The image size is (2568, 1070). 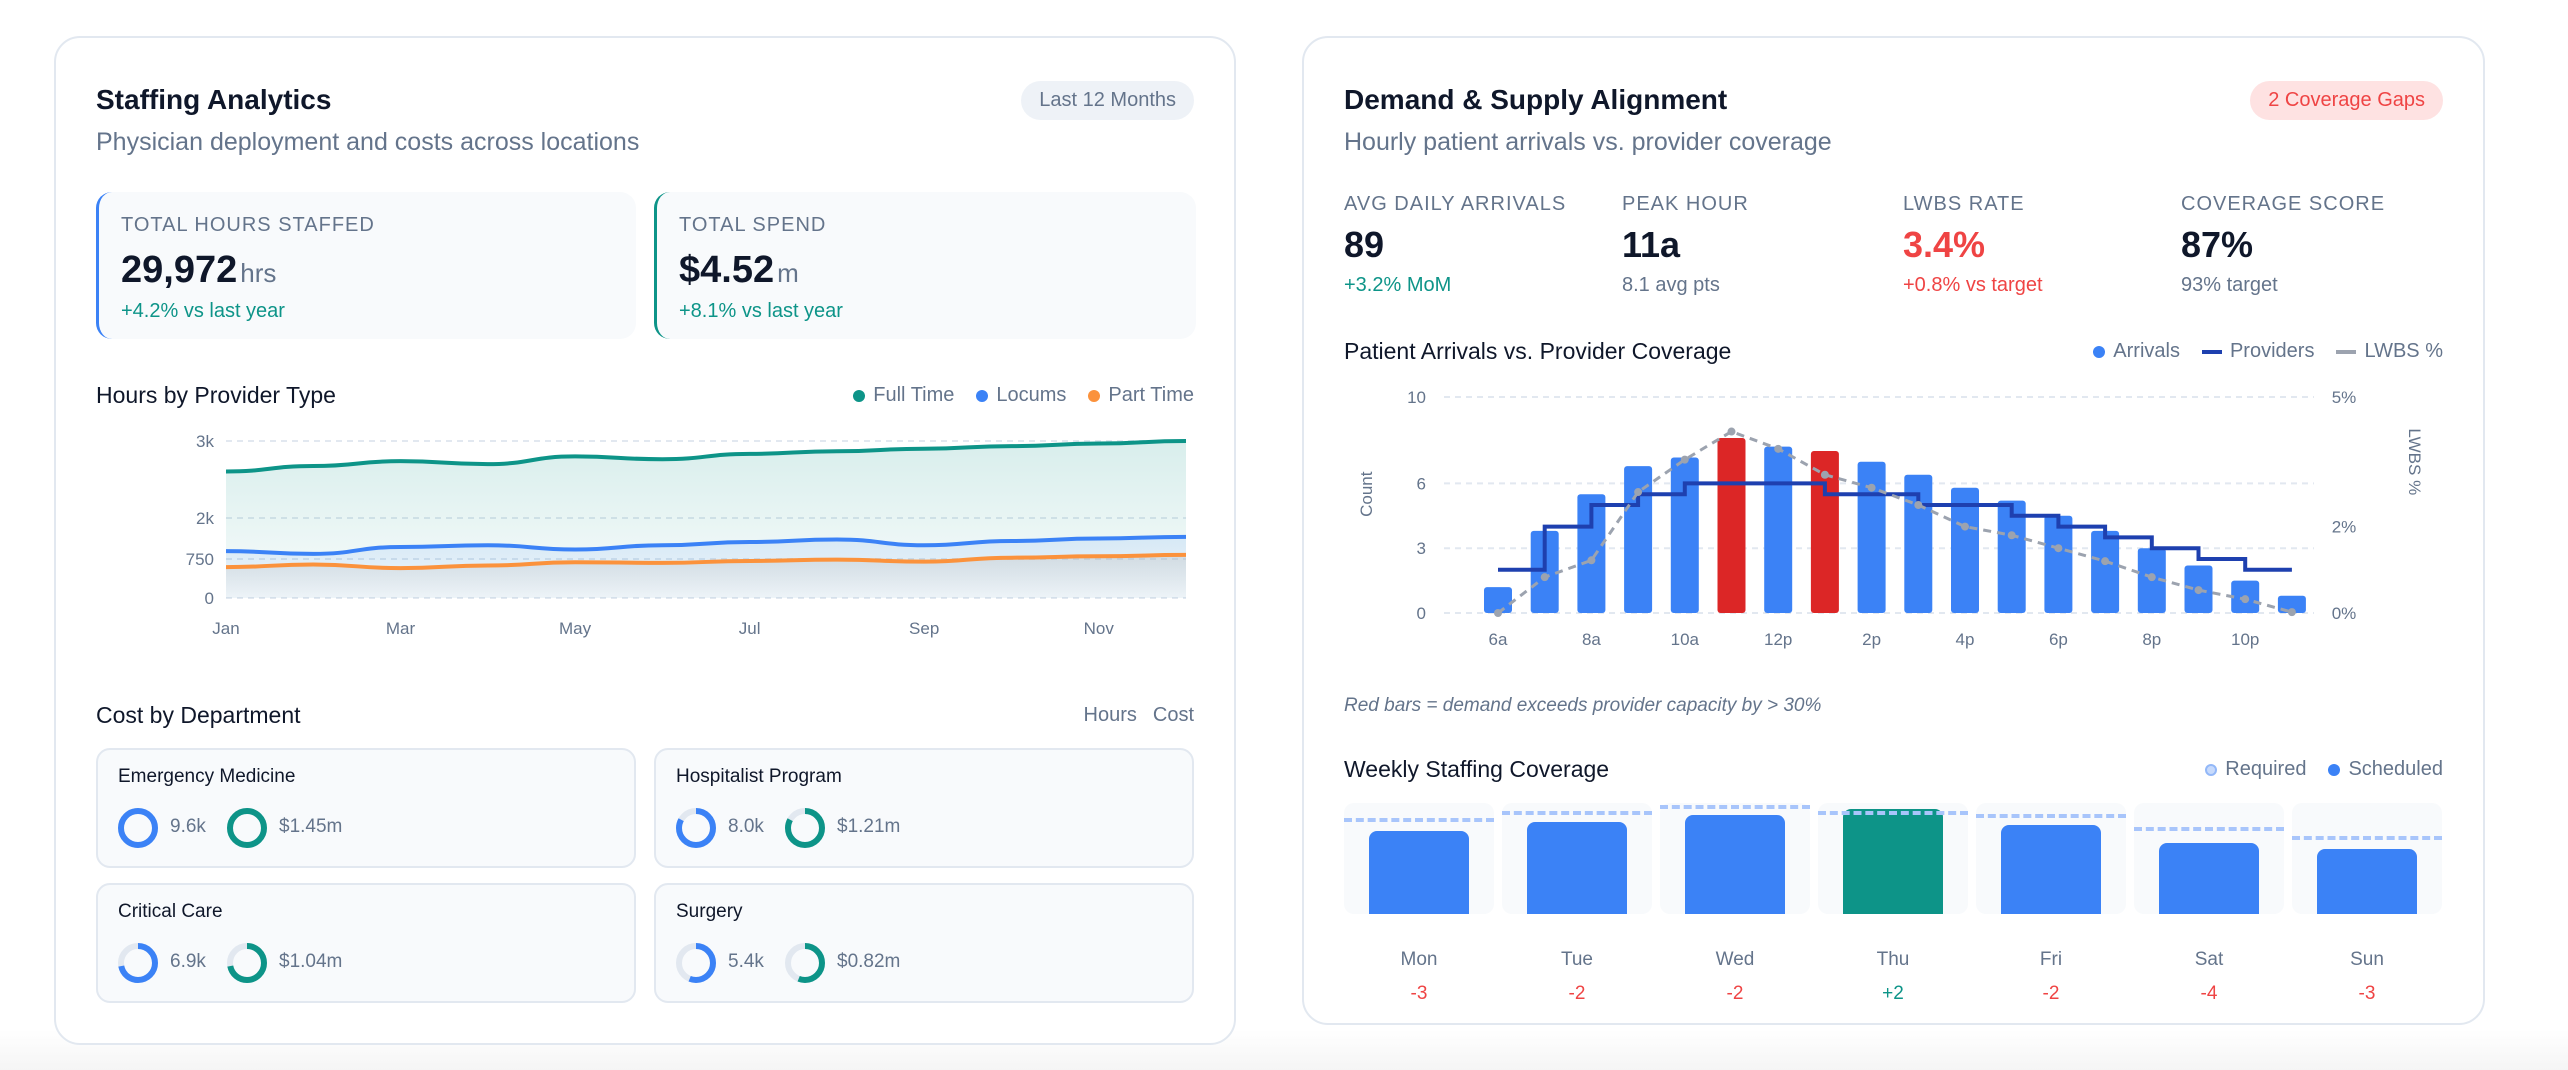 I want to click on dept-cost: $0.82m, so click(x=869, y=961).